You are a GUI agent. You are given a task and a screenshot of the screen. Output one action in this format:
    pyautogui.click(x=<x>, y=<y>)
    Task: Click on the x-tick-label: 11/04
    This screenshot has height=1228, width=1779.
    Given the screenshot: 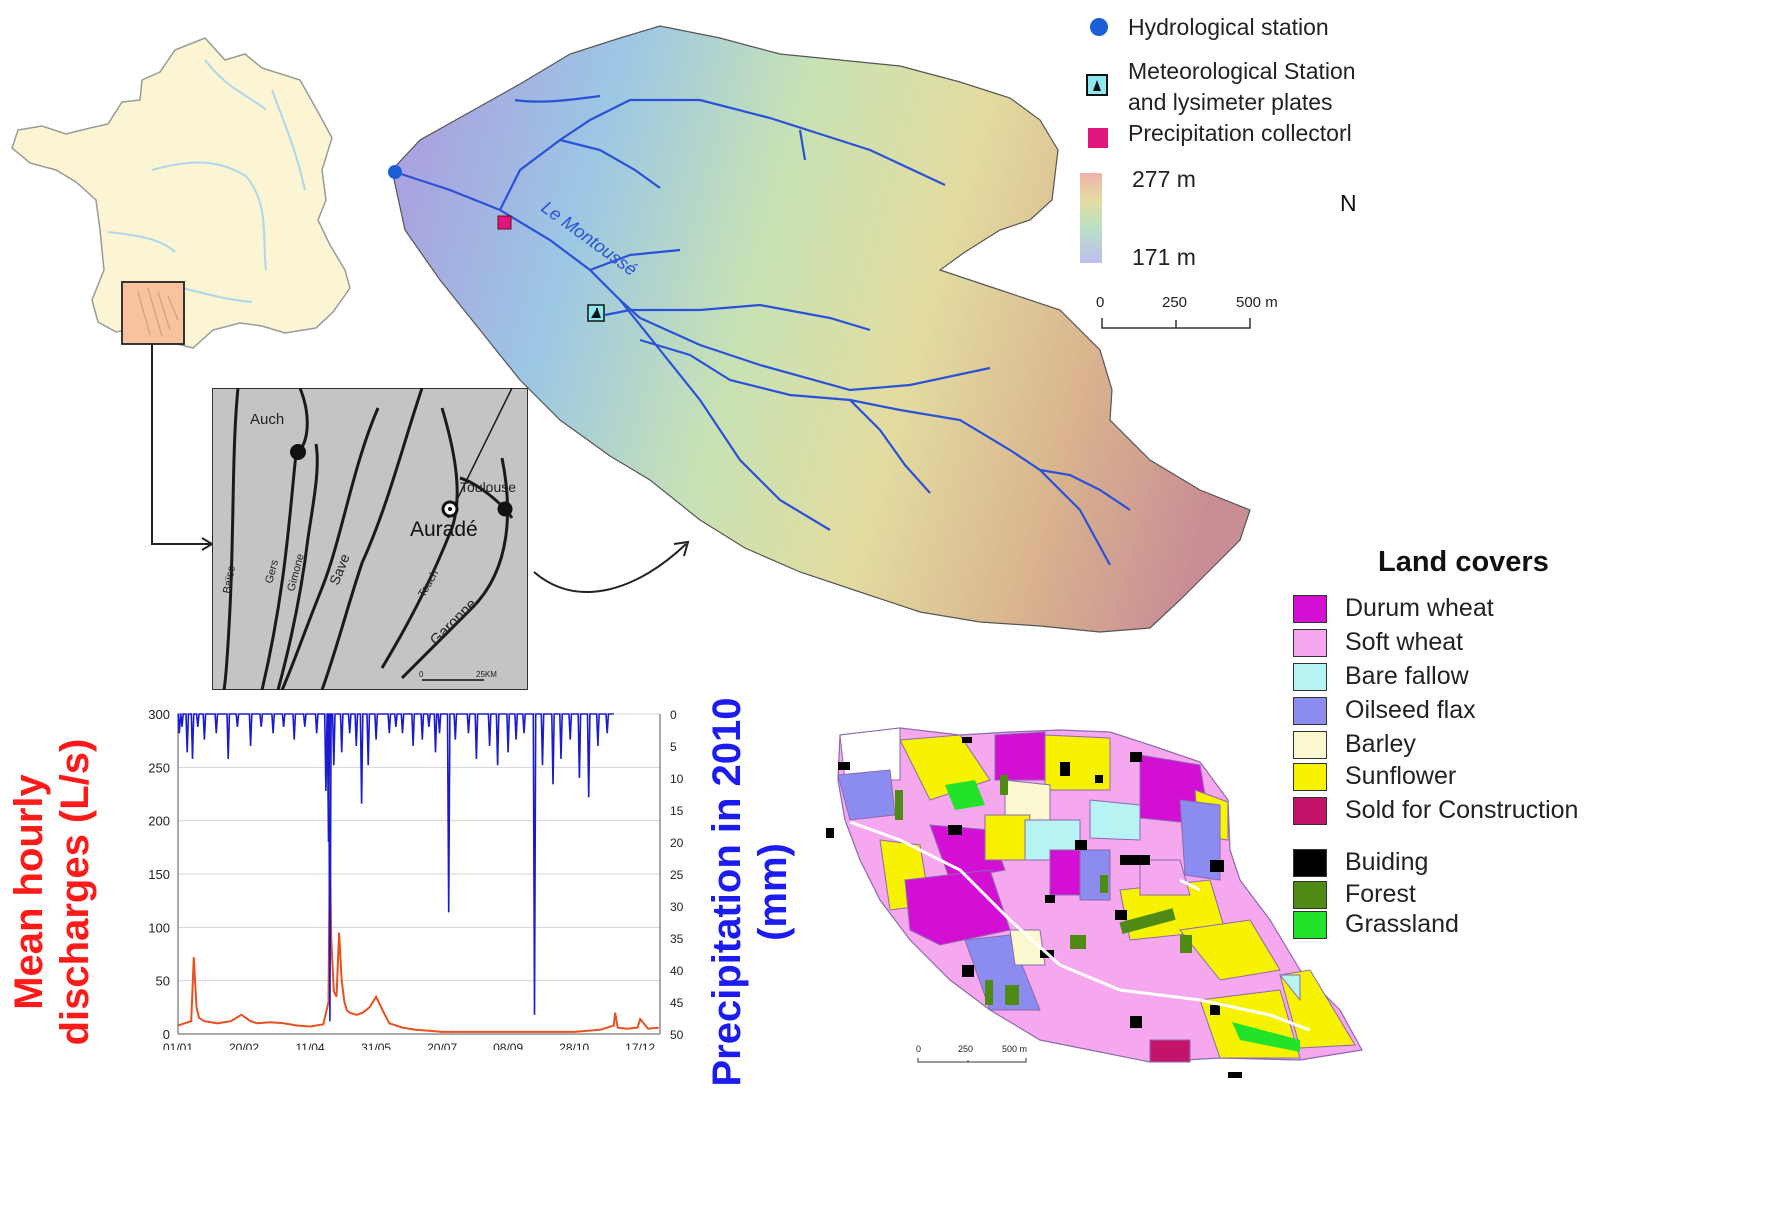 What is the action you would take?
    pyautogui.click(x=309, y=1045)
    